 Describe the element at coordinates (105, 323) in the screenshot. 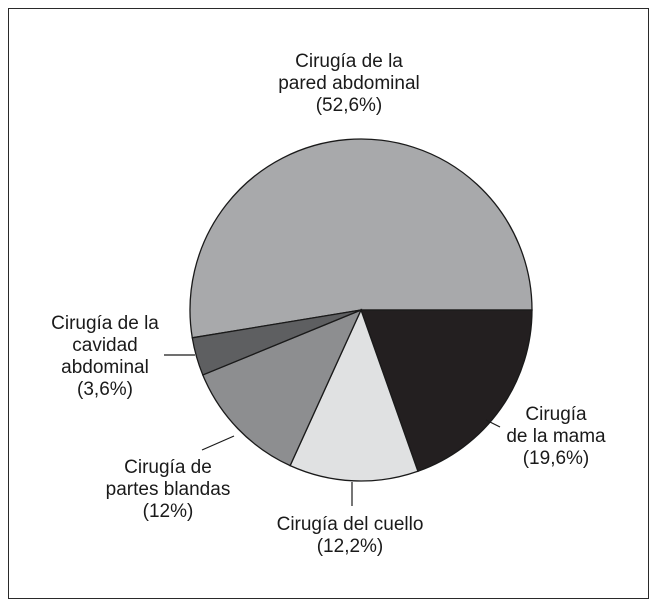

I see `label-cavidad-abdominal-line: Cirugía de la` at that location.